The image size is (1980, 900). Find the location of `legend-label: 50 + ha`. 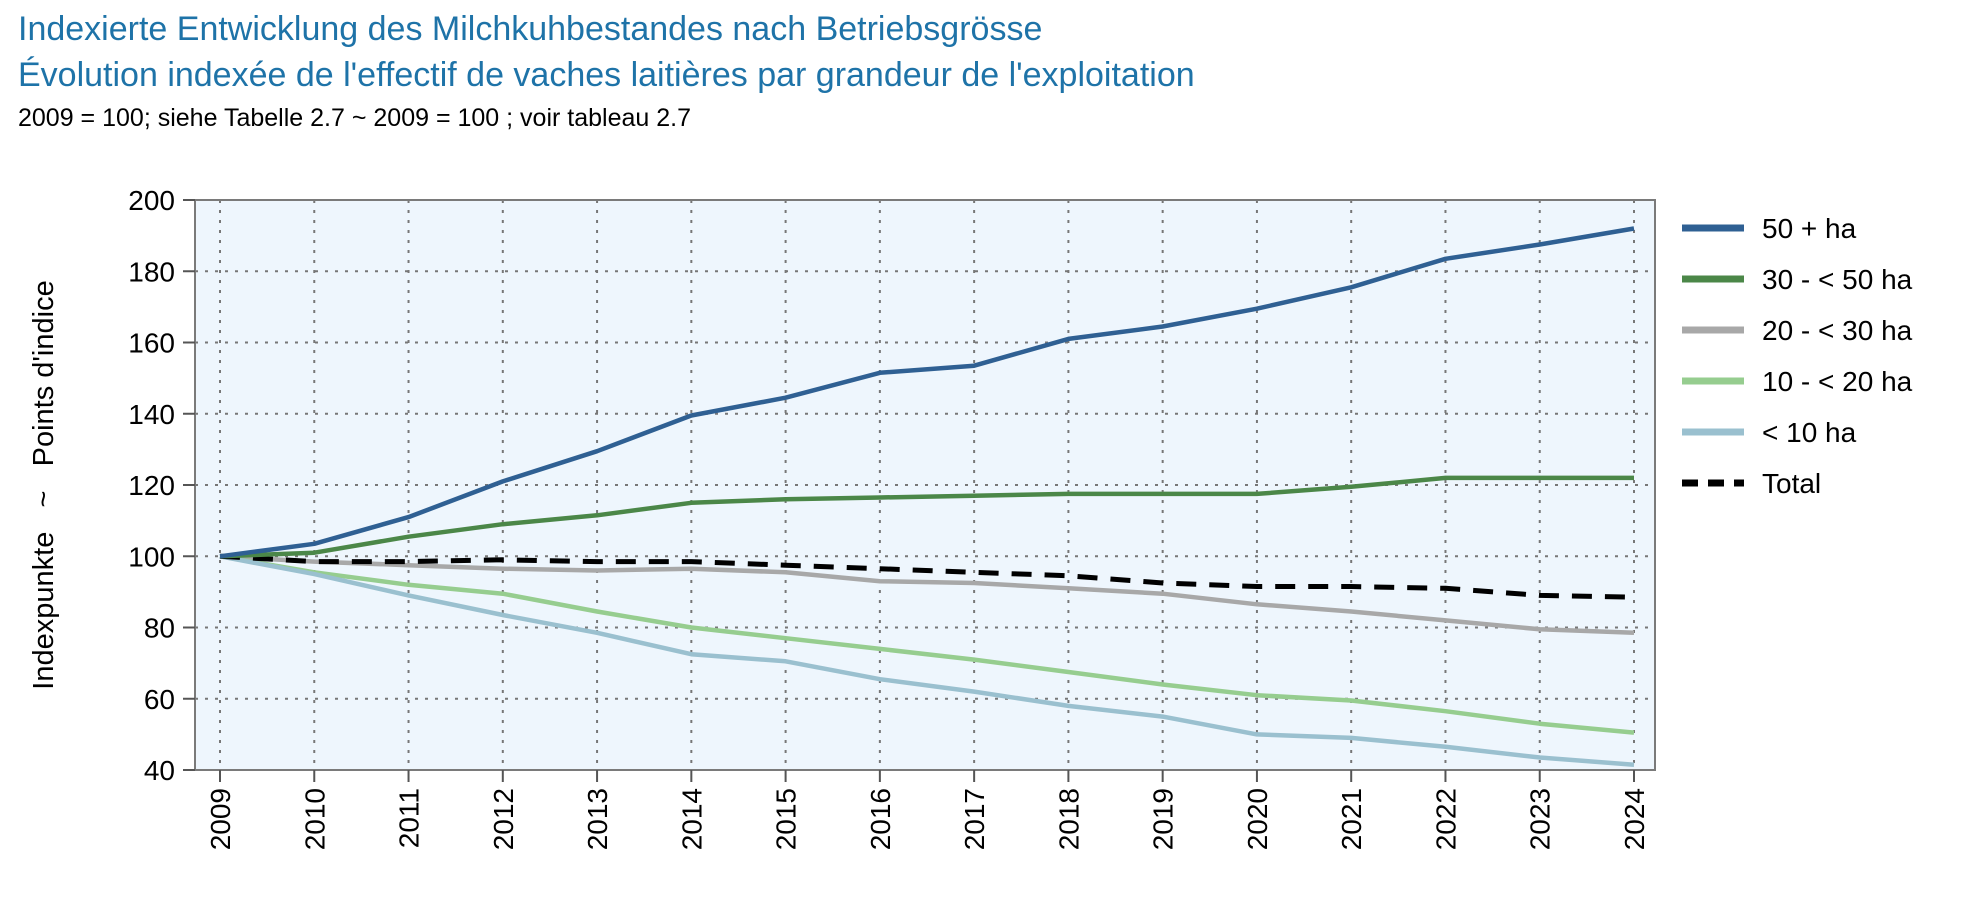

legend-label: 50 + ha is located at coordinates (1809, 228).